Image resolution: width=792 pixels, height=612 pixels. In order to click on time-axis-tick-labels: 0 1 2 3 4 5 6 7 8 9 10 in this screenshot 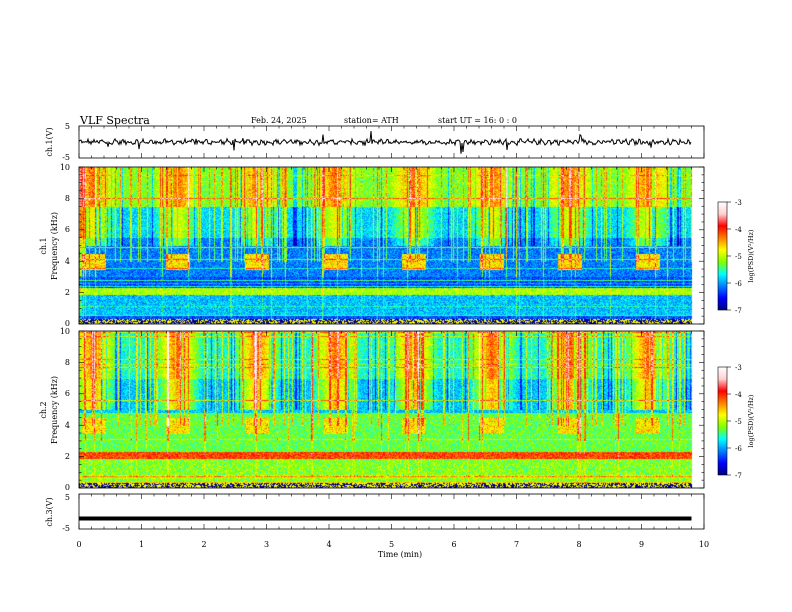, I will do `click(392, 544)`.